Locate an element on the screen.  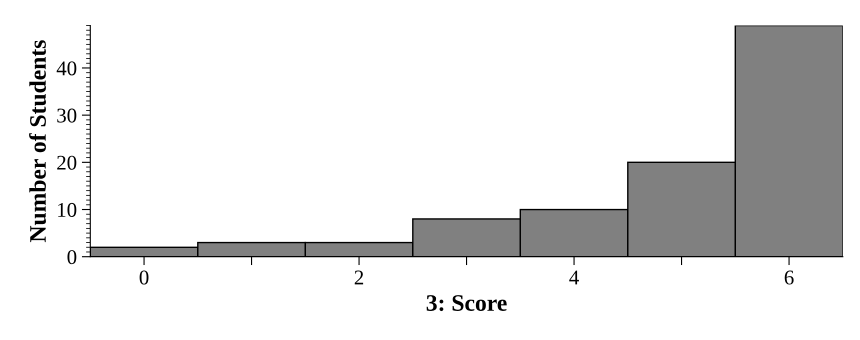
x-tick-label: 2 is located at coordinates (359, 277).